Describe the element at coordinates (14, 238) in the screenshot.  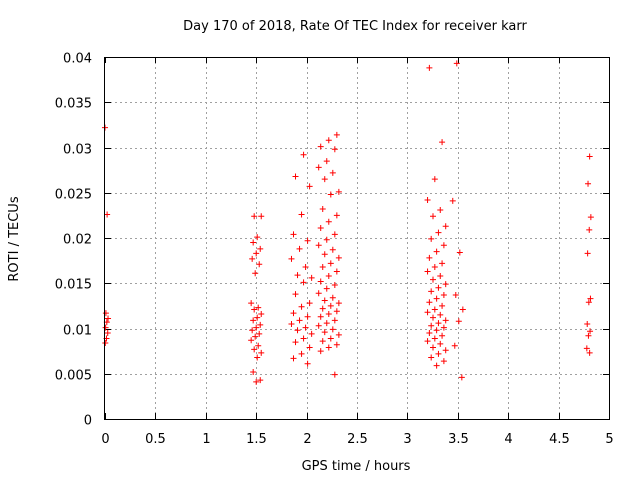
I see `y-axis-title: ROTI / TECUs` at that location.